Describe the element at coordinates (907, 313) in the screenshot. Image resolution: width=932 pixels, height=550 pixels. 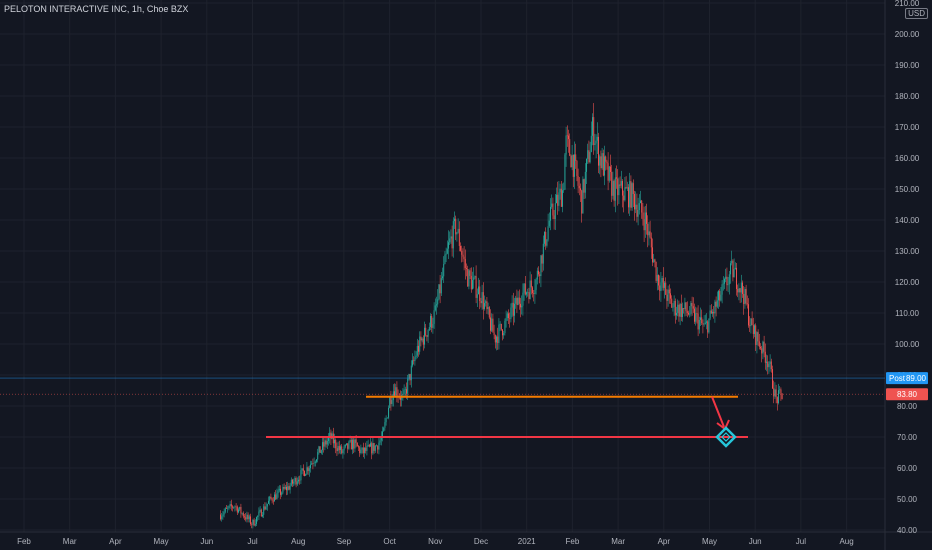
I see `price-tick-label: 110.00` at that location.